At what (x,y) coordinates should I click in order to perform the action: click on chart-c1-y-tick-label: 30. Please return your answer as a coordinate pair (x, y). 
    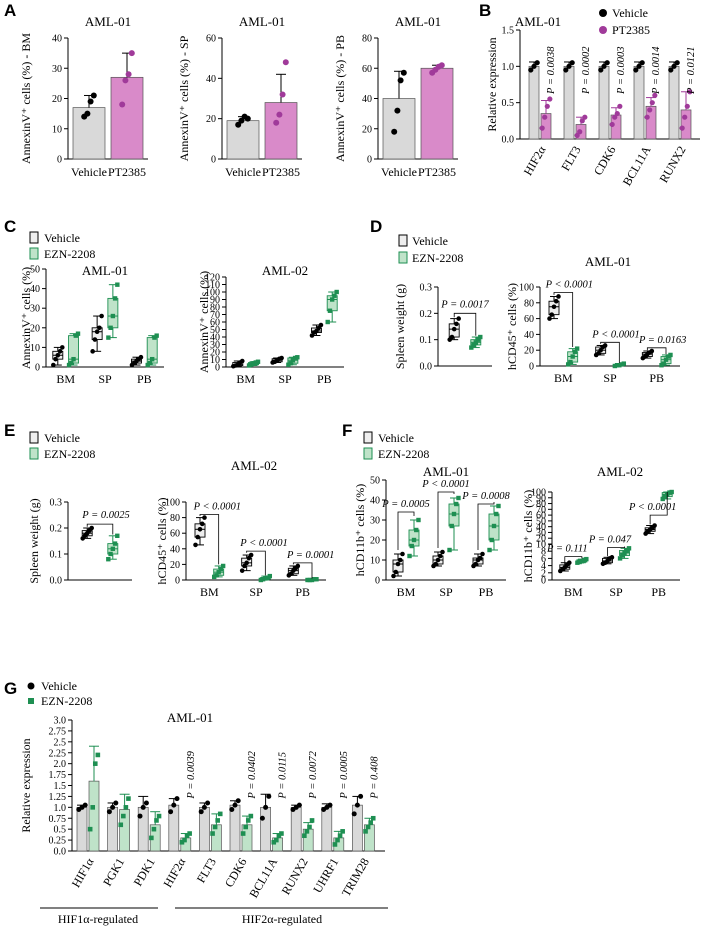
    Looking at the image, I should click on (35, 309).